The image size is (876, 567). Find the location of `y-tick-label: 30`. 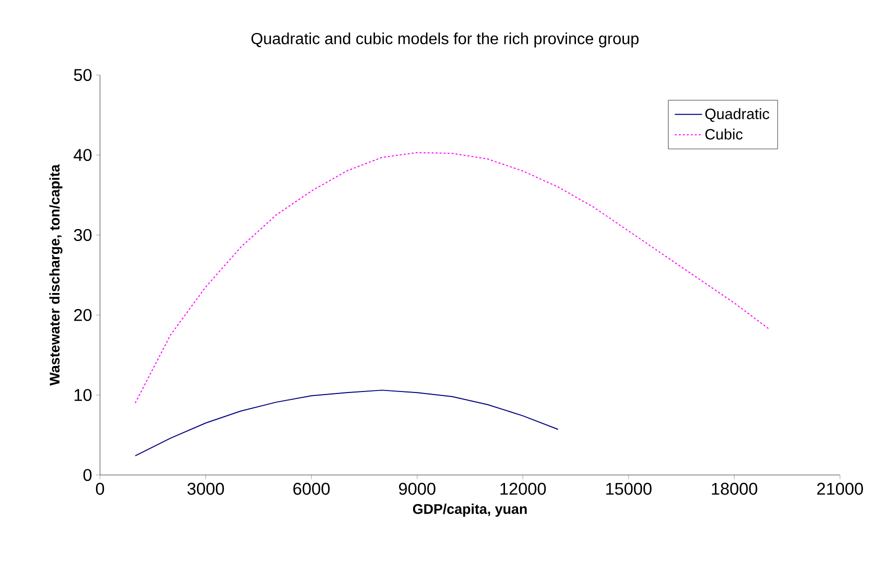

y-tick-label: 30 is located at coordinates (83, 235).